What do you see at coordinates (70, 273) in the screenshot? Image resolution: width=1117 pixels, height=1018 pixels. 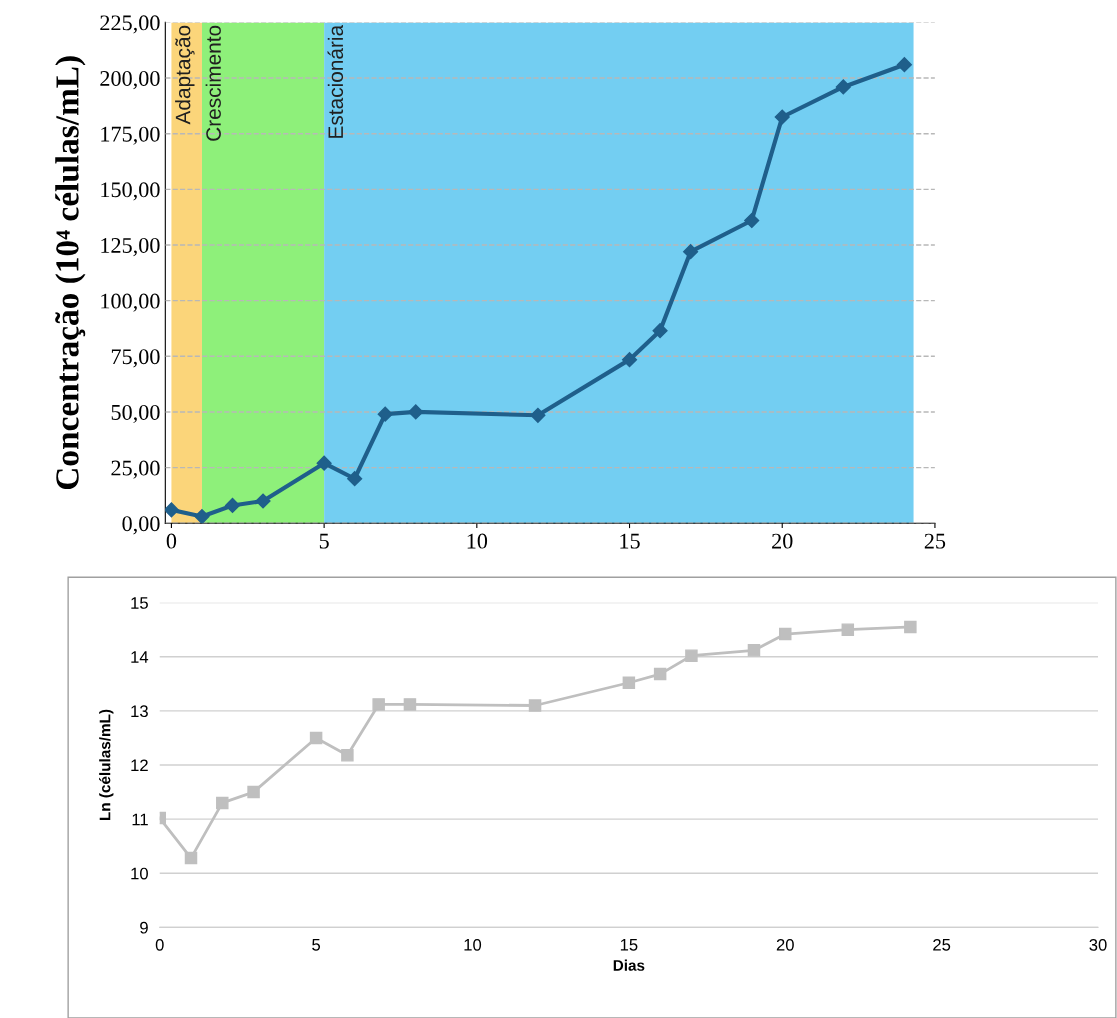 I see `y-axis-title: Concentração (10⁴ células/mL)` at bounding box center [70, 273].